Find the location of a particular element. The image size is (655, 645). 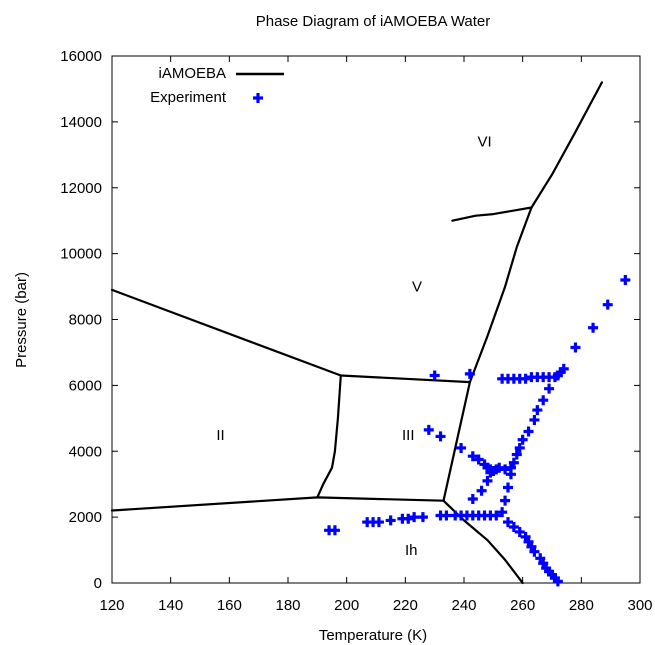

legend-label-experiment: Experiment is located at coordinates (188, 97).